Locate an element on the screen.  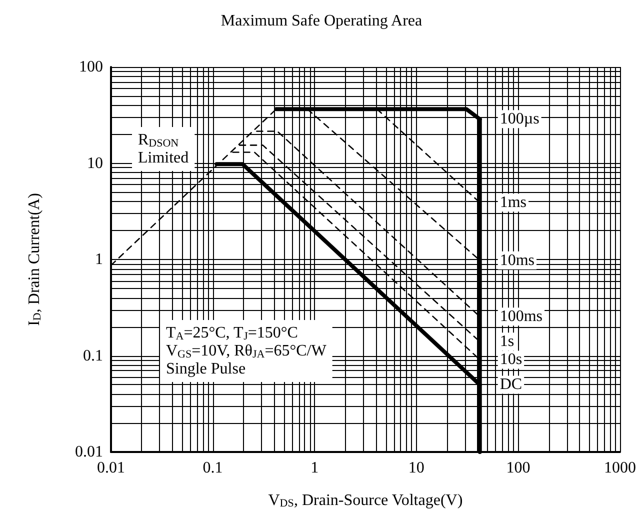
series-label: 1ms is located at coordinates (513, 203).